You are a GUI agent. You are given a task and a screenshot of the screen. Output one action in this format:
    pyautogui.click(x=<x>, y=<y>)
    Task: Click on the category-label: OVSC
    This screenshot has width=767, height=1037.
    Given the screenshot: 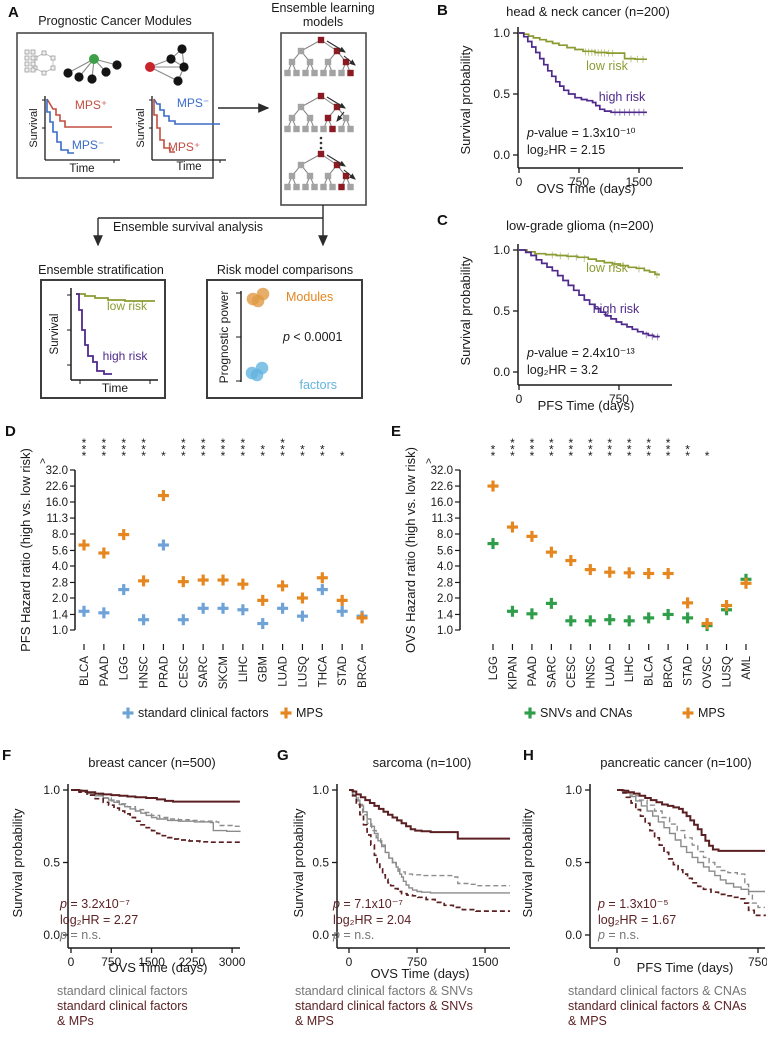 What is the action you would take?
    pyautogui.click(x=708, y=672)
    